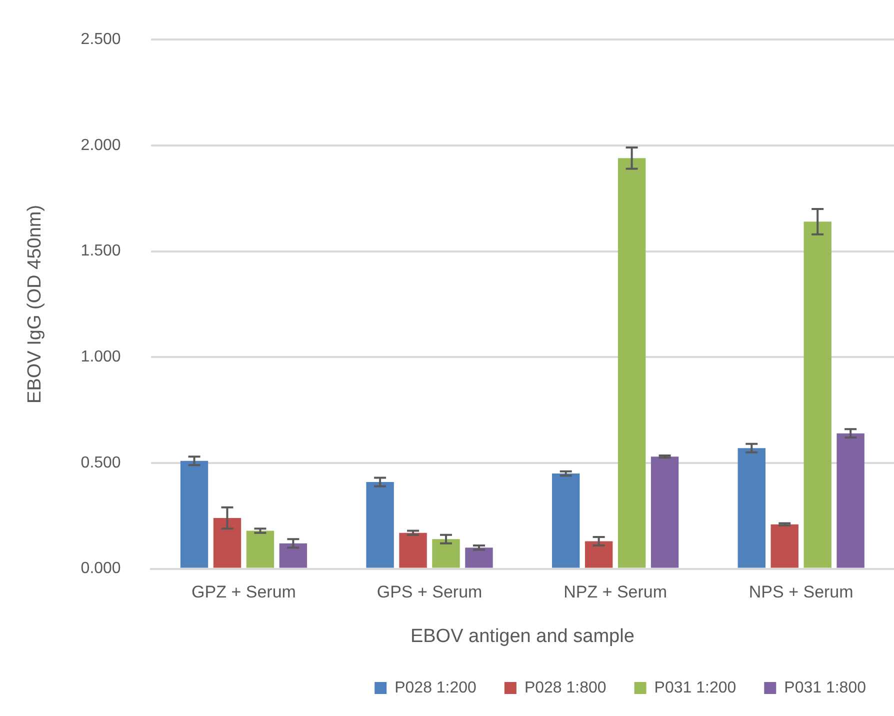 This screenshot has height=716, width=894. I want to click on y-tick-label: 1.500, so click(100, 251).